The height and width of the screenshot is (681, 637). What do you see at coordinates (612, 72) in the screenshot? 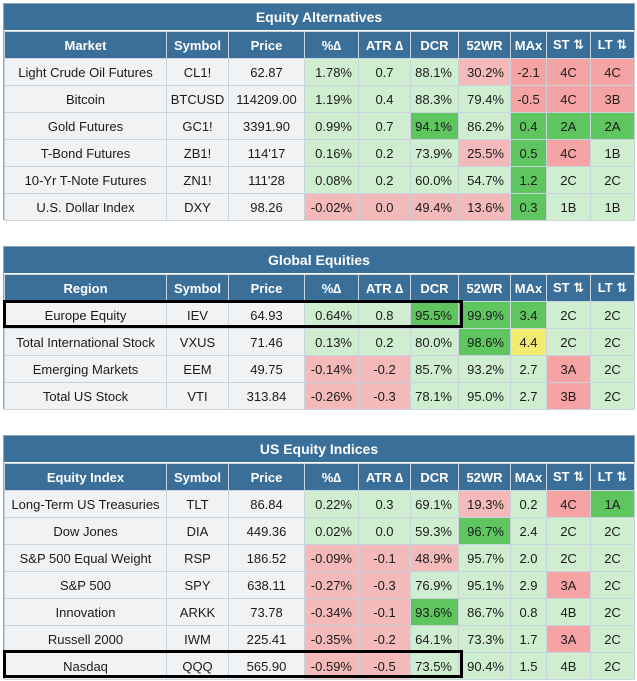
I see `lt-cell: 4C` at bounding box center [612, 72].